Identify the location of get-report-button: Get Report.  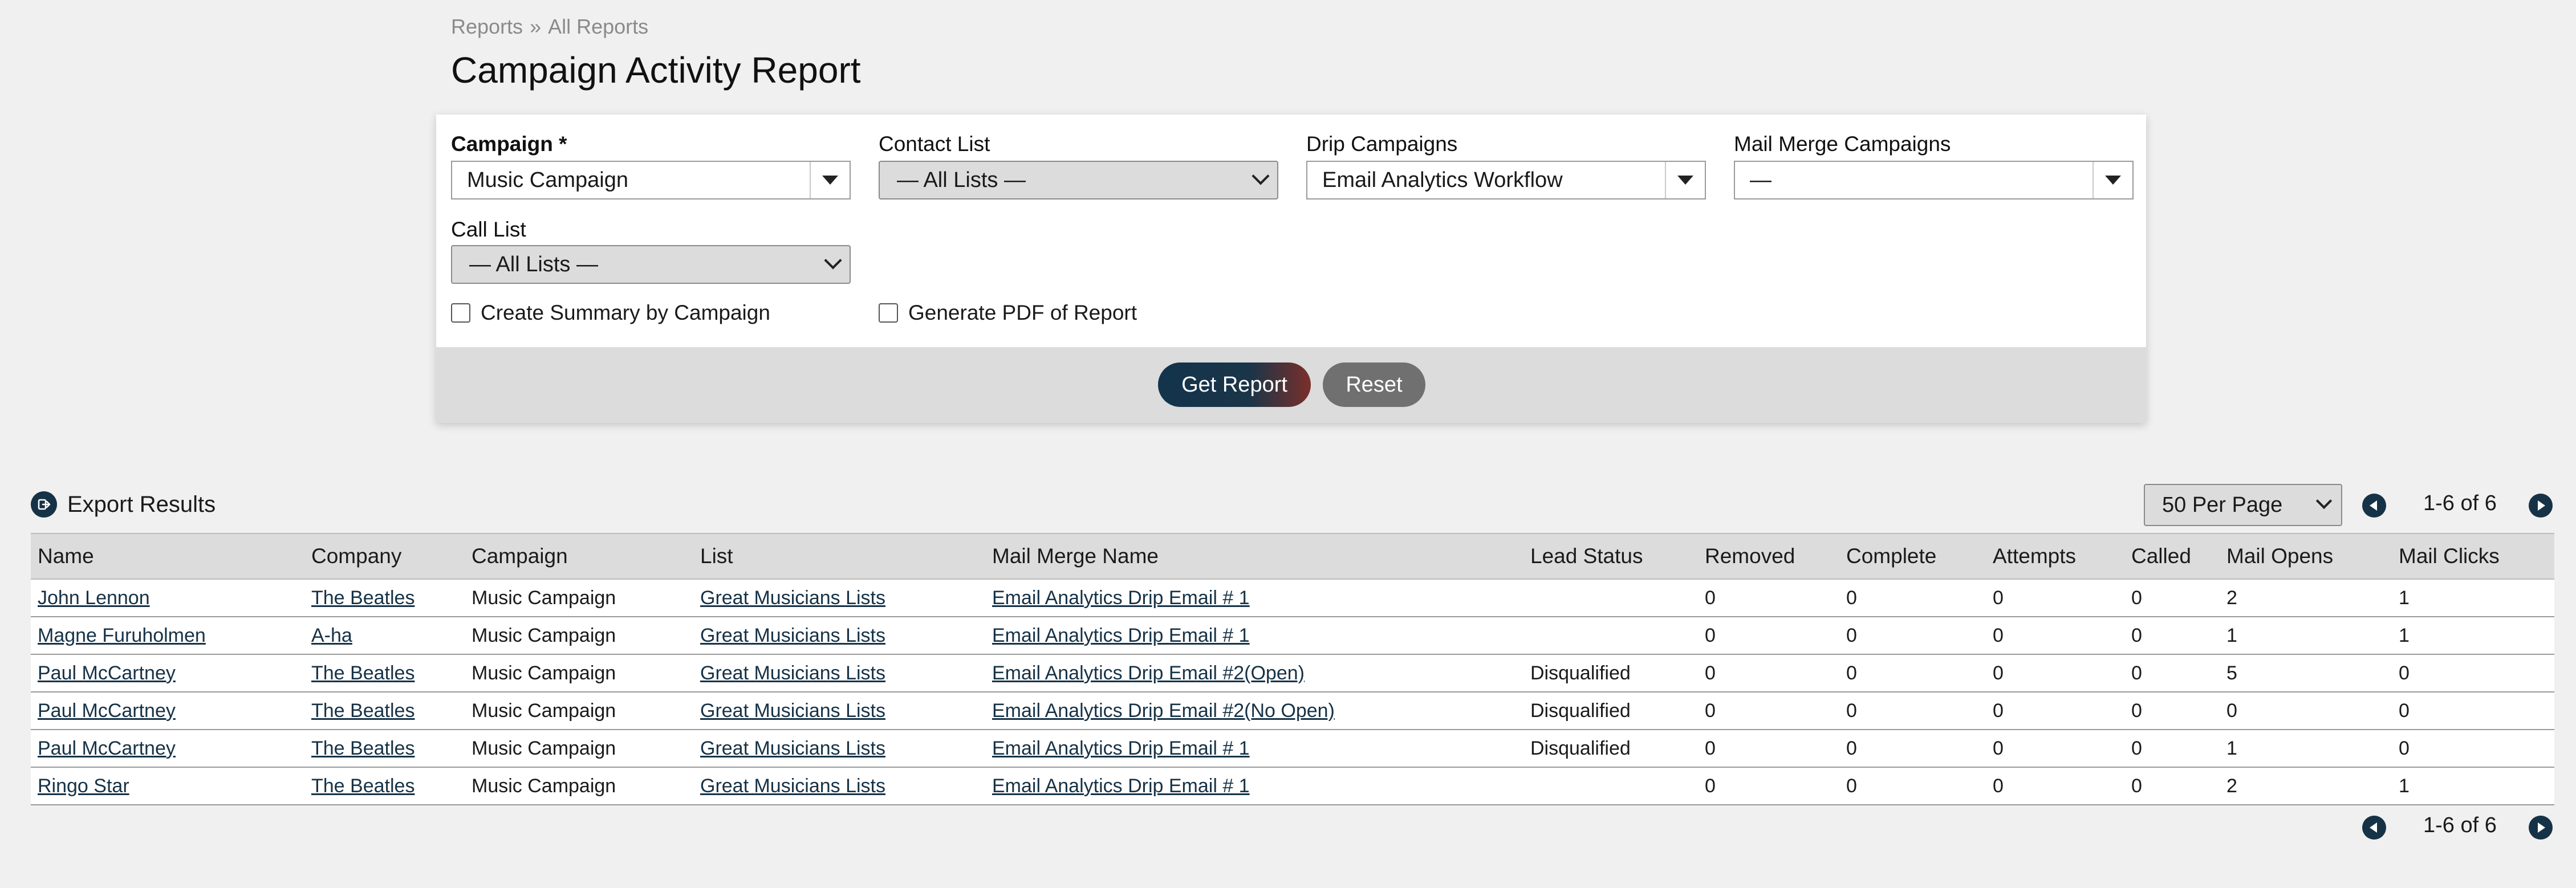
(1234, 385).